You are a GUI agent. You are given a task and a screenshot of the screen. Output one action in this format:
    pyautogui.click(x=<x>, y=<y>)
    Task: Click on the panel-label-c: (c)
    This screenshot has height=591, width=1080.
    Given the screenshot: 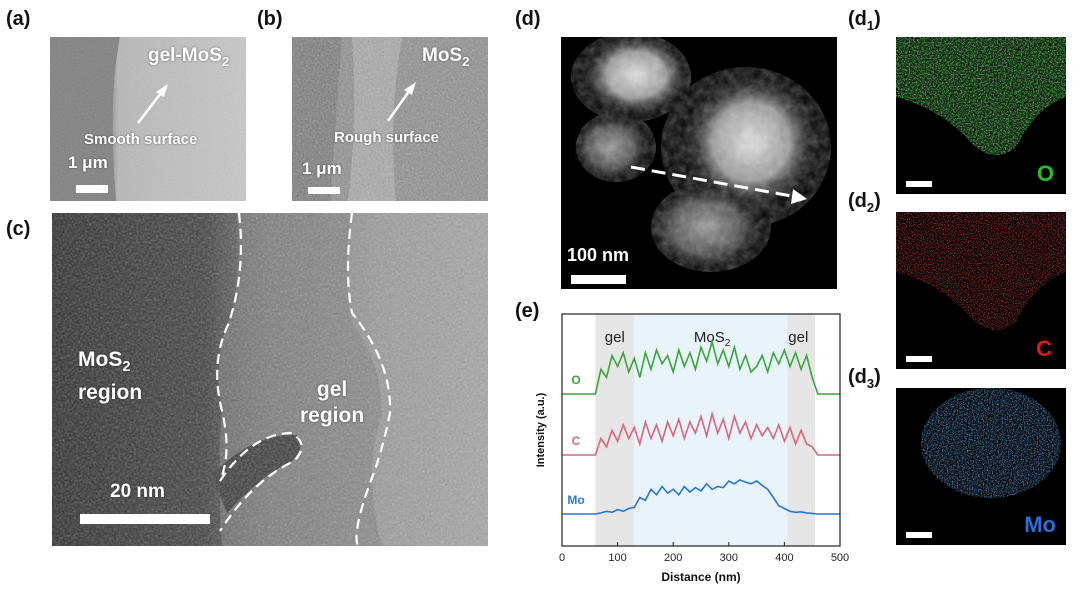 What is the action you would take?
    pyautogui.click(x=18, y=229)
    